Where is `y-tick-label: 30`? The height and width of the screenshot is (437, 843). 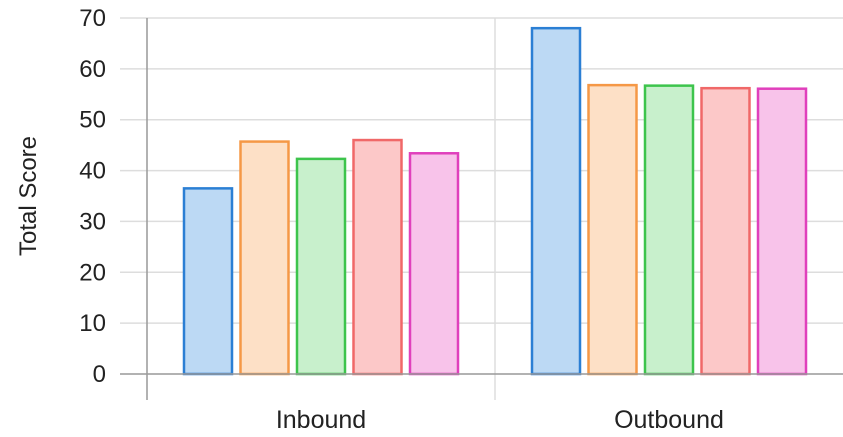
y-tick-label: 30 is located at coordinates (92, 221).